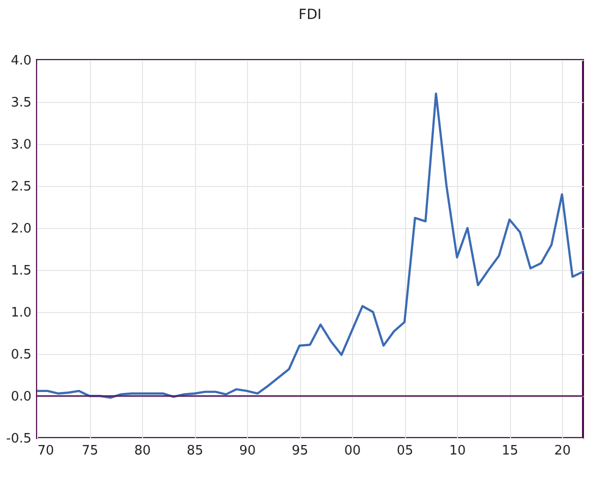 Image resolution: width=601 pixels, height=483 pixels. I want to click on x-tick-label: 20, so click(562, 451).